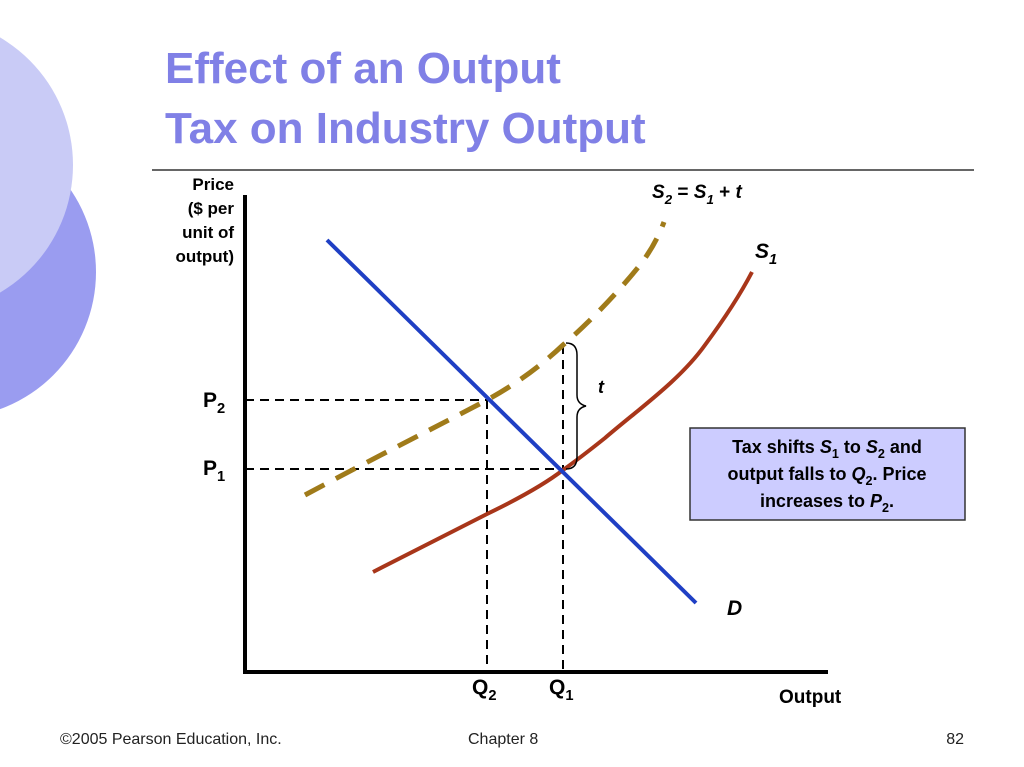  Describe the element at coordinates (204, 256) in the screenshot. I see `y-axis-label-line: output)` at that location.